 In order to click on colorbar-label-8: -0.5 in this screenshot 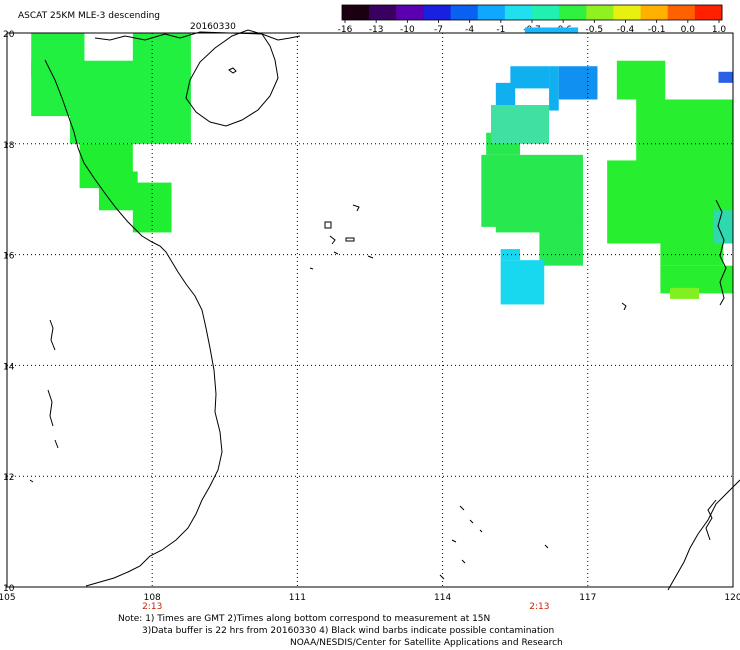, I will do `click(595, 30)`.